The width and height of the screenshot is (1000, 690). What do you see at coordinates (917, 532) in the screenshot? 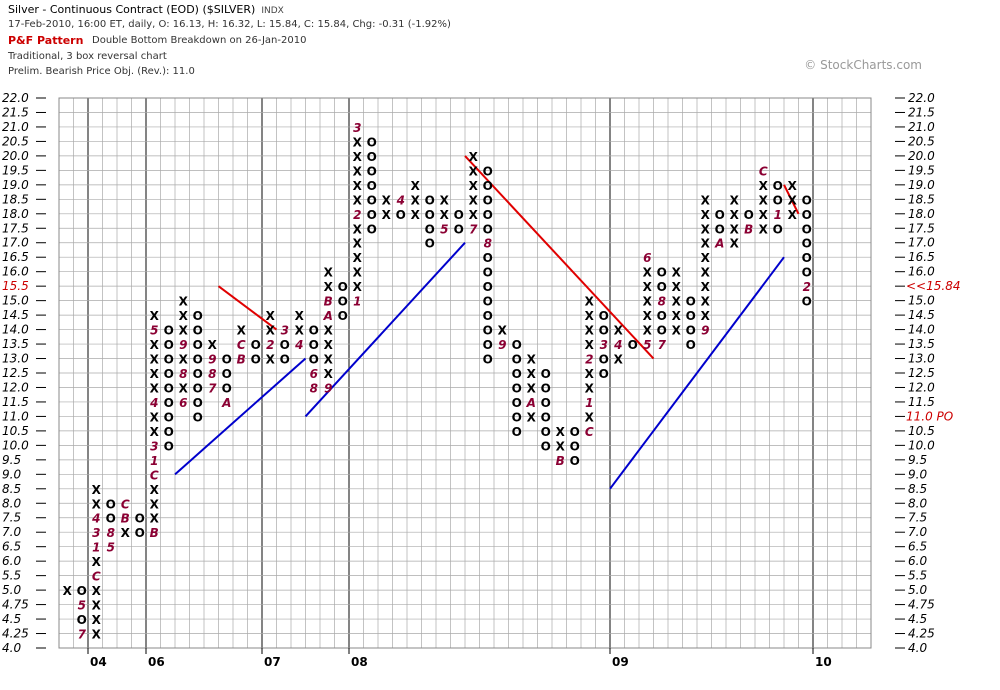
I see `y-tick-right: 7.0` at bounding box center [917, 532].